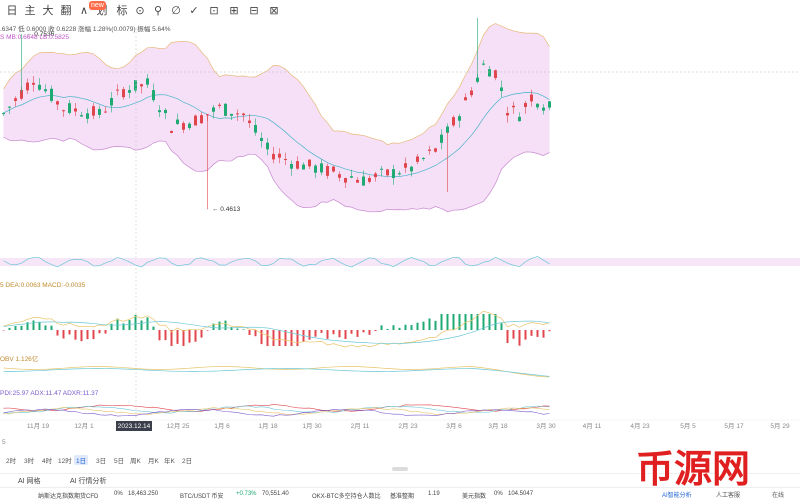 This screenshot has height=500, width=800. Describe the element at coordinates (66, 11) in the screenshot. I see `trend-icon: 翻` at that location.